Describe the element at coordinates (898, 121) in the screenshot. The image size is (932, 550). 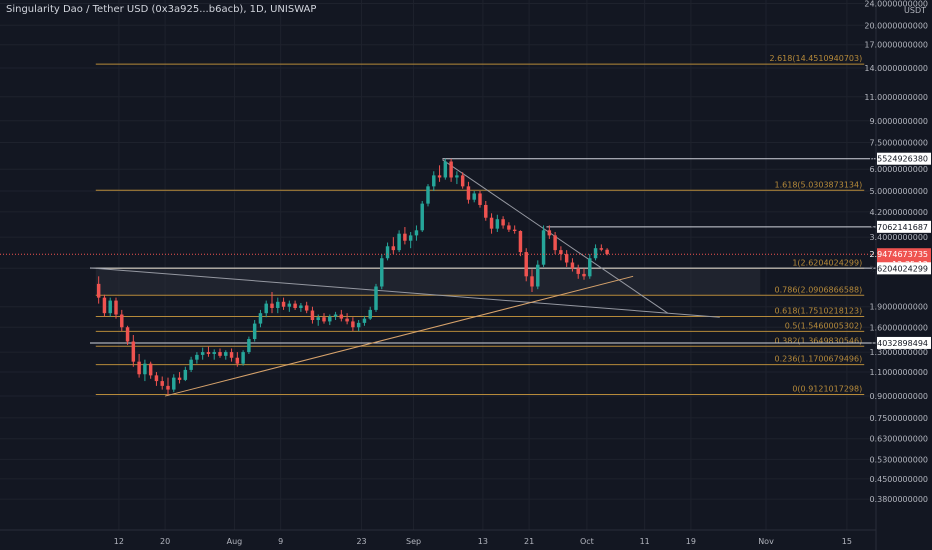
I see `price-tick-label: 9.0000000000` at that location.